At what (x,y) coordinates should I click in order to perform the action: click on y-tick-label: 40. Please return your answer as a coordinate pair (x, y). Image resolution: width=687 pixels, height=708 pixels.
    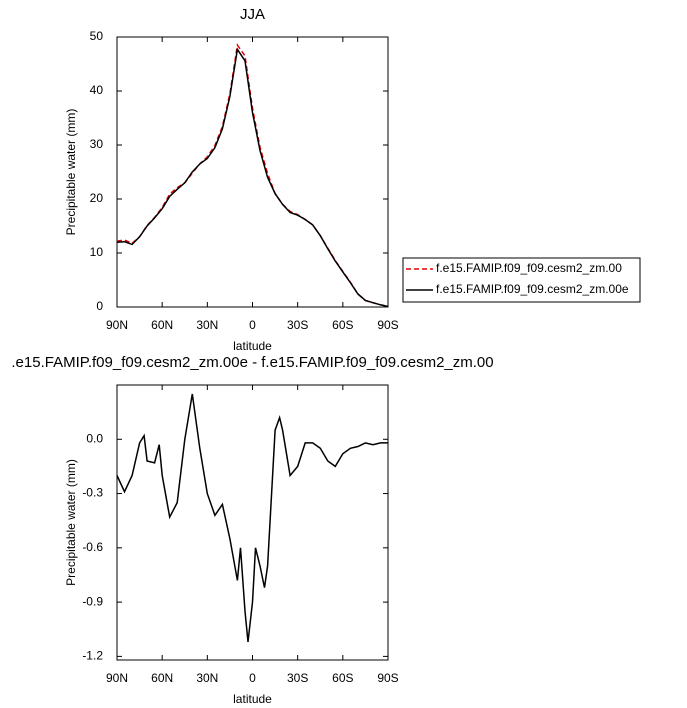
    Looking at the image, I should click on (97, 90).